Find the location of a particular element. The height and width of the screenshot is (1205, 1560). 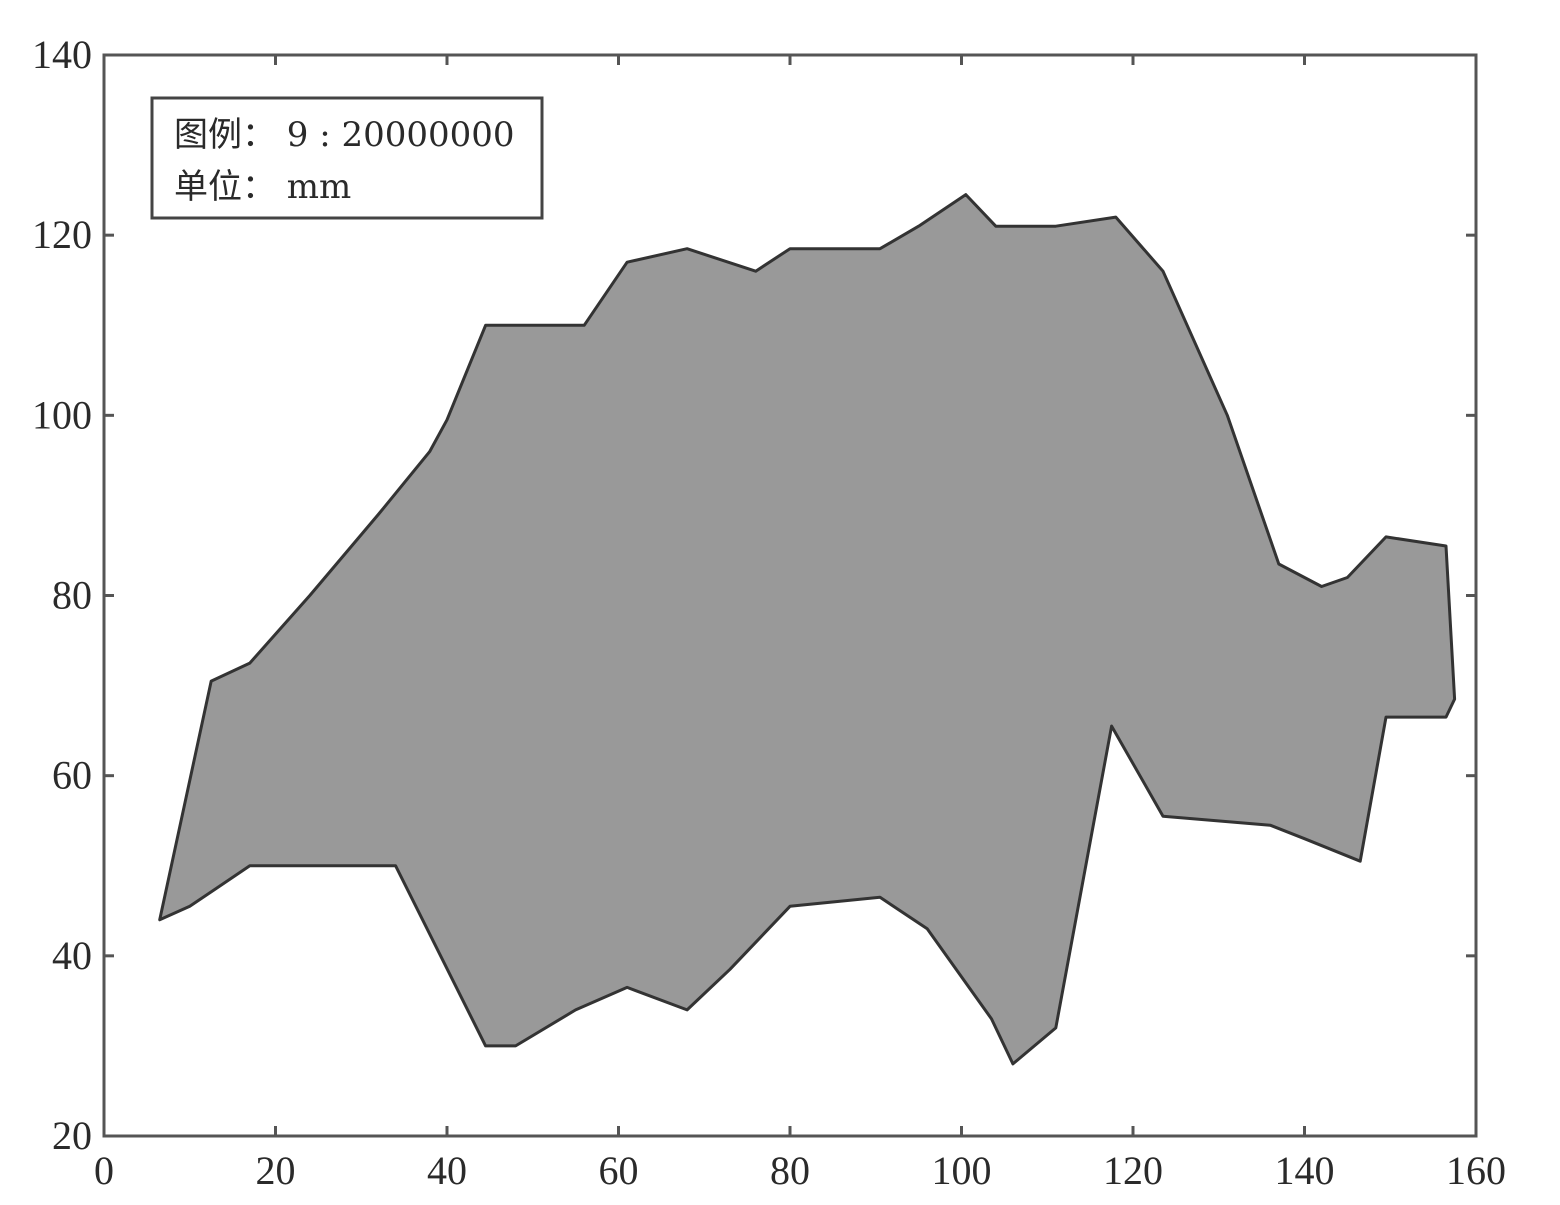

x-tick-label: 20 is located at coordinates (276, 1170).